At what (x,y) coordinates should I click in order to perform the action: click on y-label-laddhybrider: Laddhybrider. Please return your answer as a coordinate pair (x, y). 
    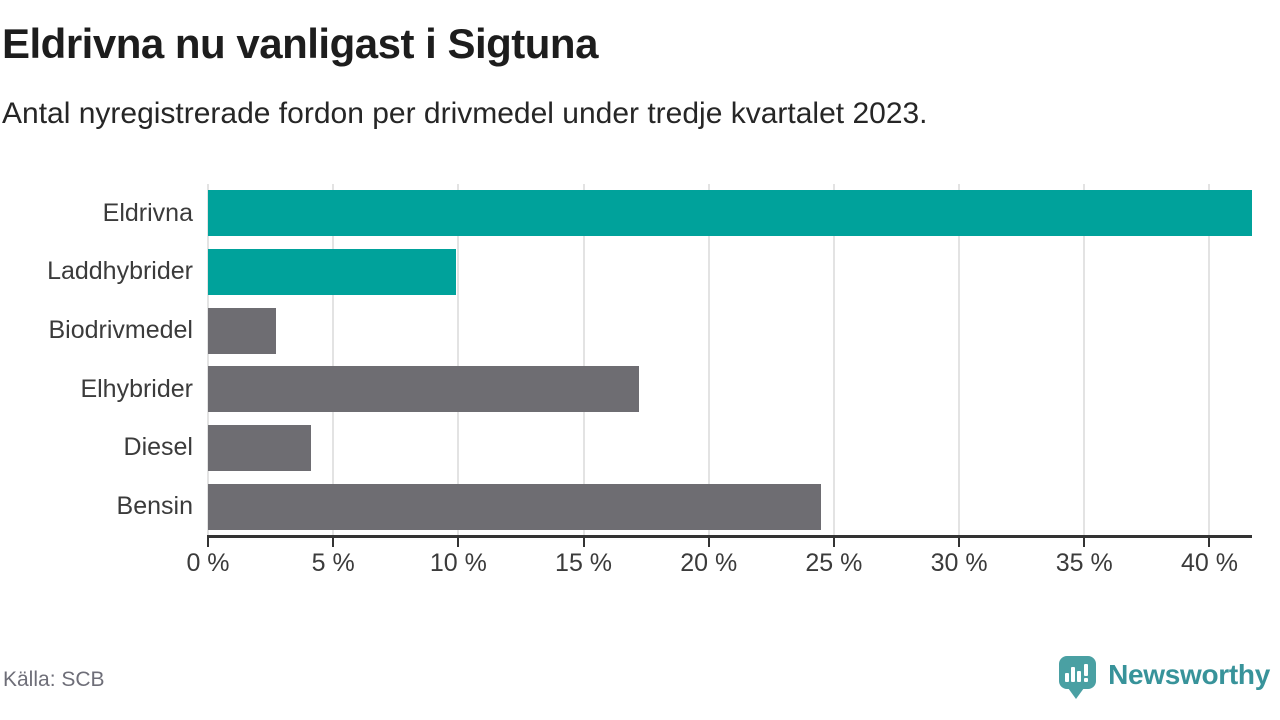
    Looking at the image, I should click on (120, 271).